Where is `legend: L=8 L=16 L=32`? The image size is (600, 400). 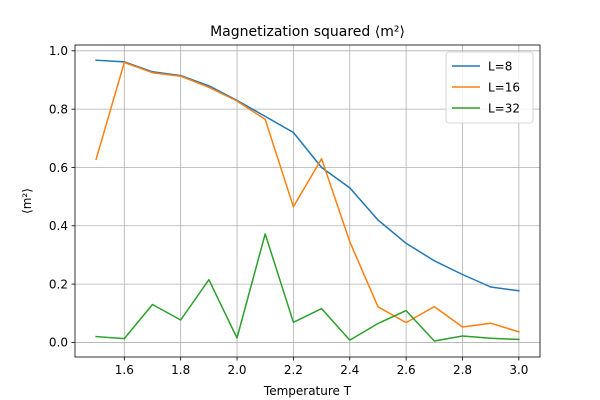
legend: L=8 L=16 L=32 is located at coordinates (489, 87).